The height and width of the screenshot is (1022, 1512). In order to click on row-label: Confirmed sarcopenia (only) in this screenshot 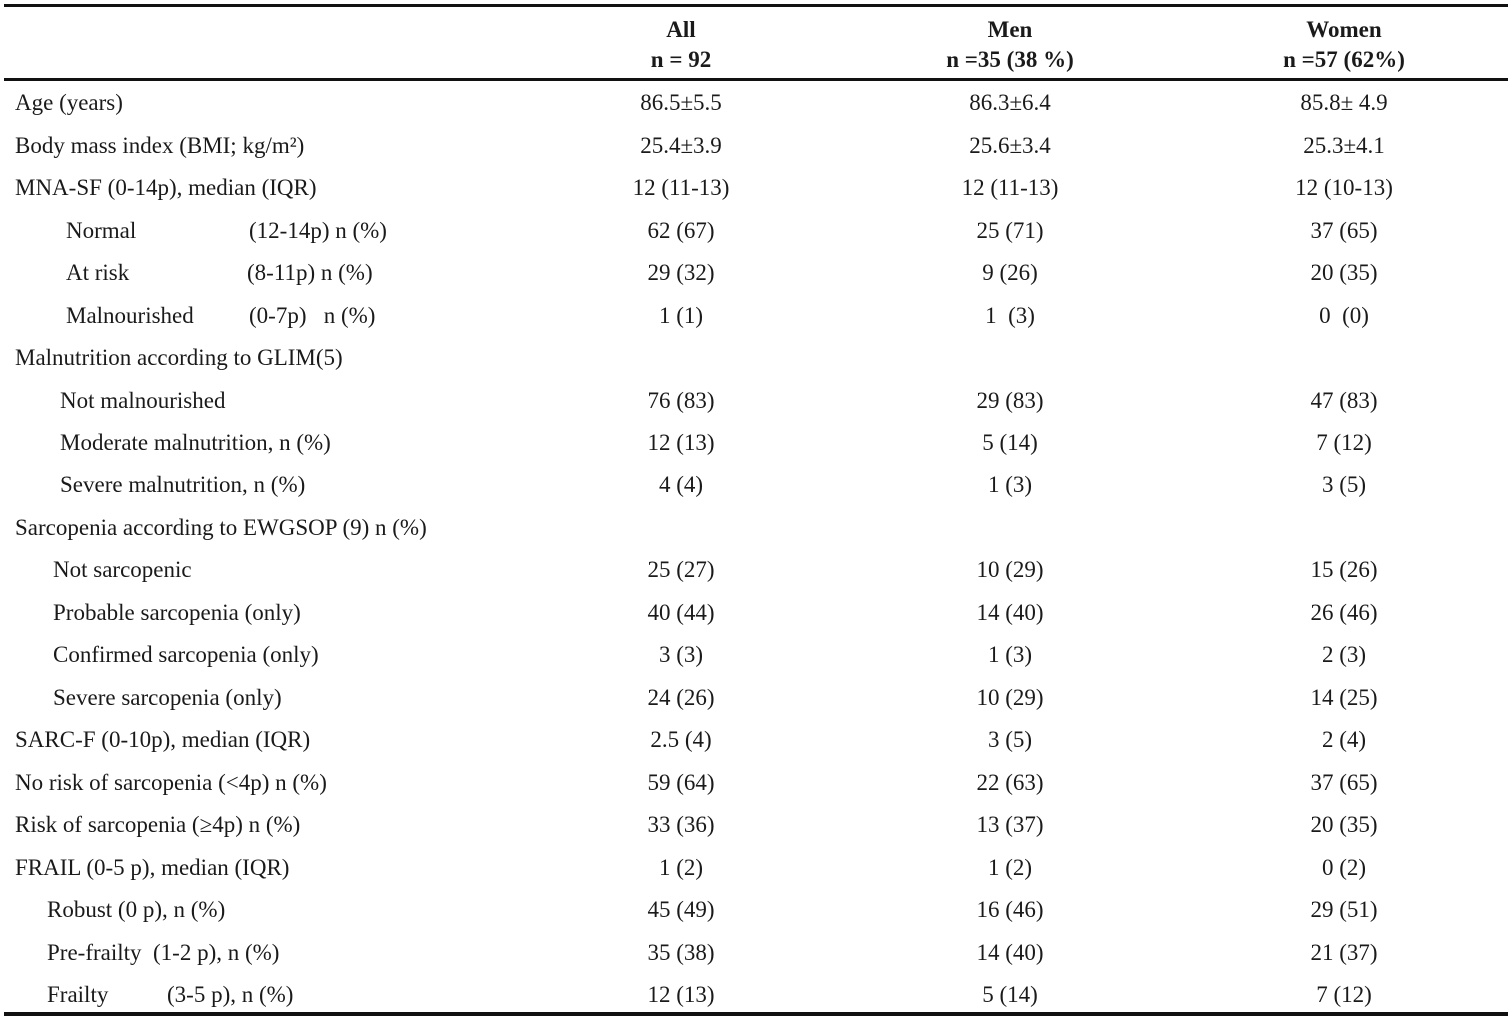, I will do `click(186, 654)`.